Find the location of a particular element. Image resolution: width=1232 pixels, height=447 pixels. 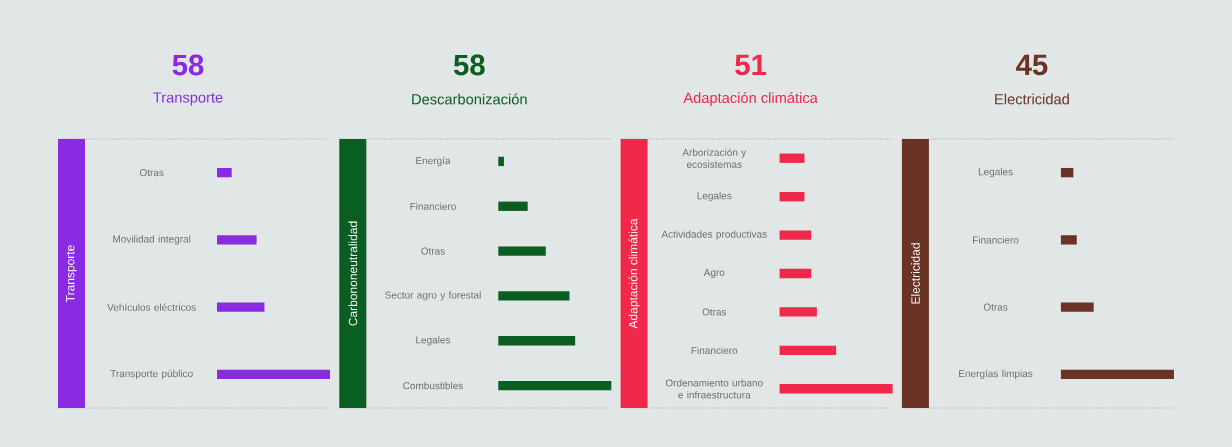

y-tick-label: Ordenamiento urbano e infraestructura is located at coordinates (714, 389).